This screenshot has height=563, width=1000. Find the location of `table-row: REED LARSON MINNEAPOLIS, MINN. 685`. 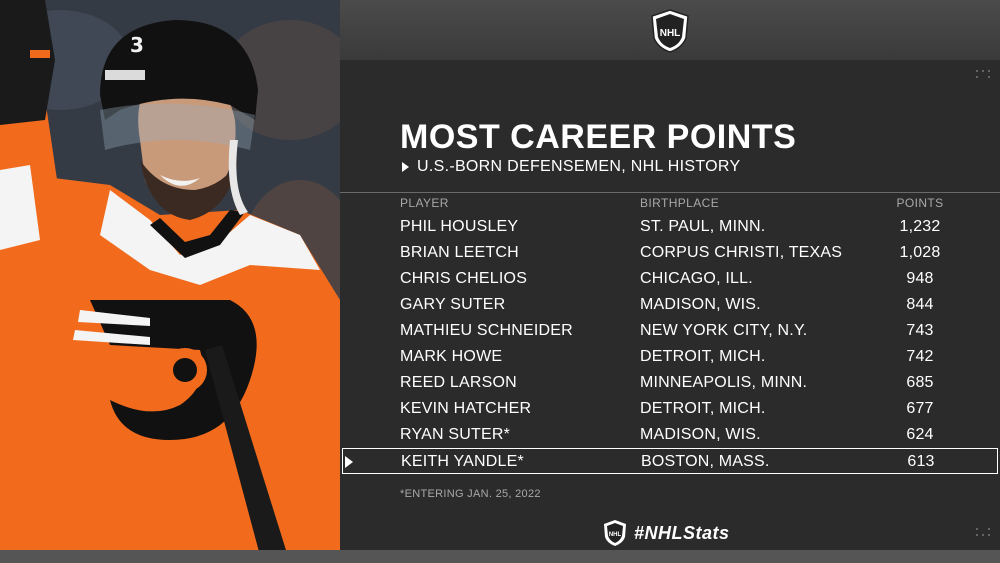

table-row: REED LARSON MINNEAPOLIS, MINN. 685 is located at coordinates (670, 383).